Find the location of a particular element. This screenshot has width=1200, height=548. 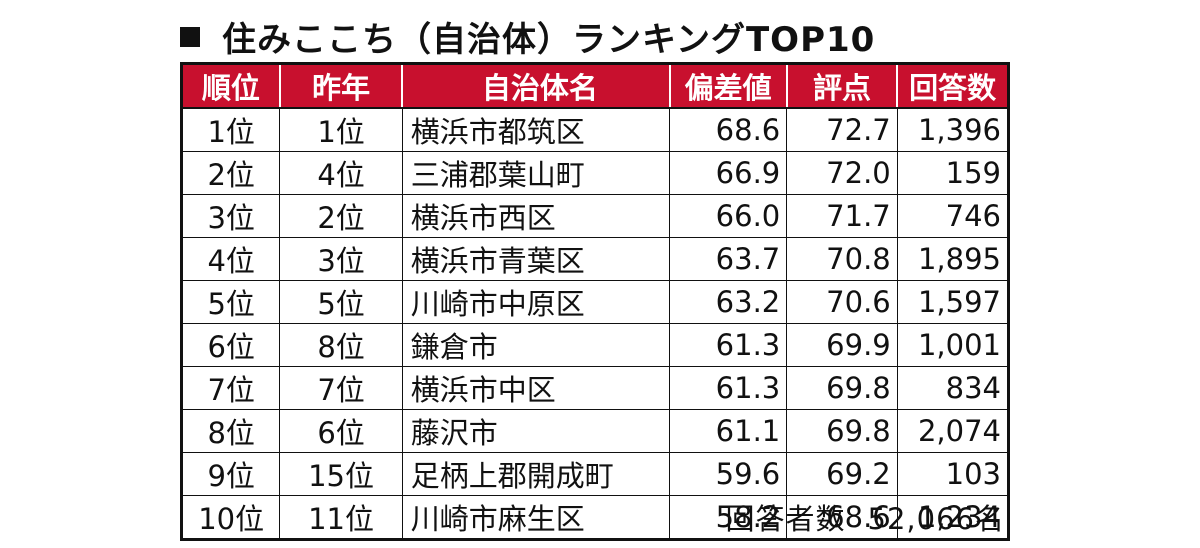

cell-municipality: 川崎市中原区 is located at coordinates (536, 302).